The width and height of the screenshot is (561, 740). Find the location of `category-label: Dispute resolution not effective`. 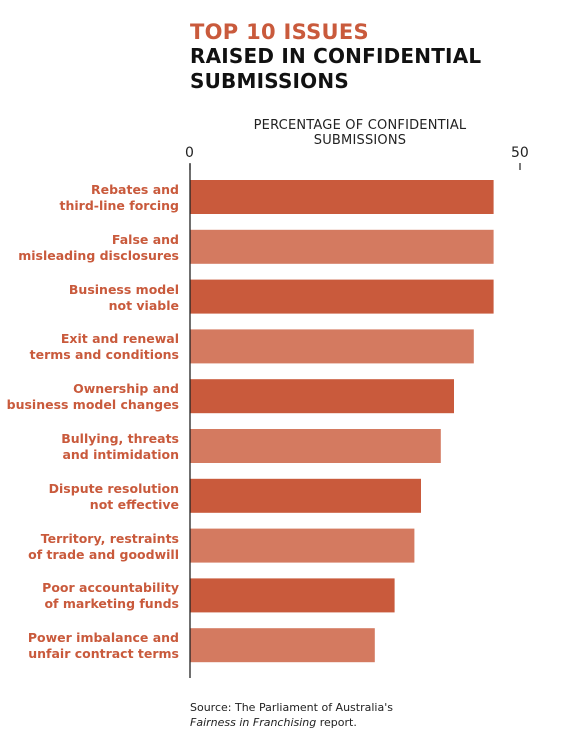

category-label: Dispute resolution not effective is located at coordinates (89, 497).